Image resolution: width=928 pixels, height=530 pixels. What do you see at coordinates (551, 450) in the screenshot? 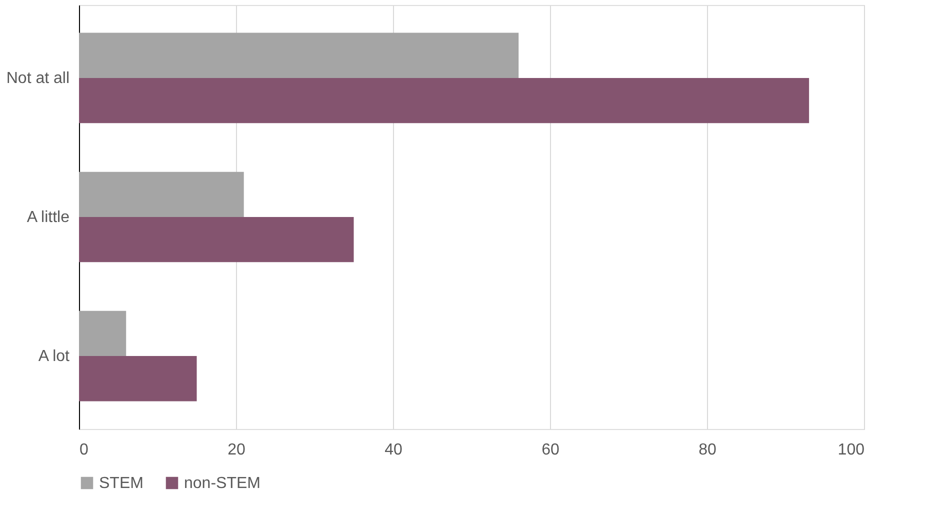
I see `x-tick-label: 60` at bounding box center [551, 450].